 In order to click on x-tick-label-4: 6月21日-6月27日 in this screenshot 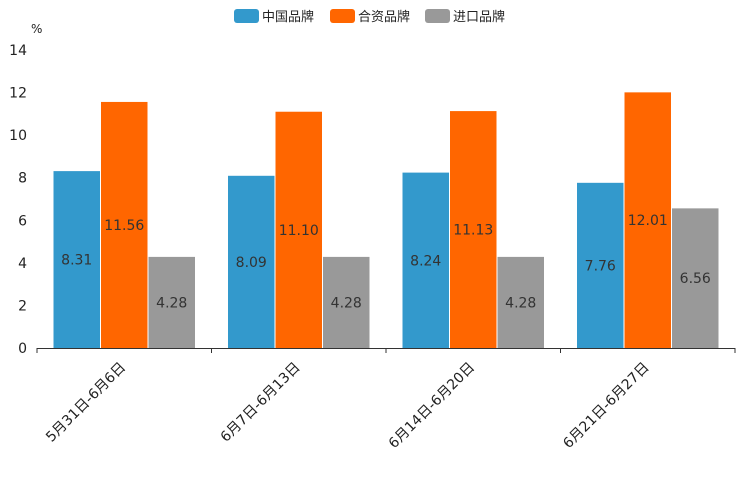, I will do `click(606, 406)`.